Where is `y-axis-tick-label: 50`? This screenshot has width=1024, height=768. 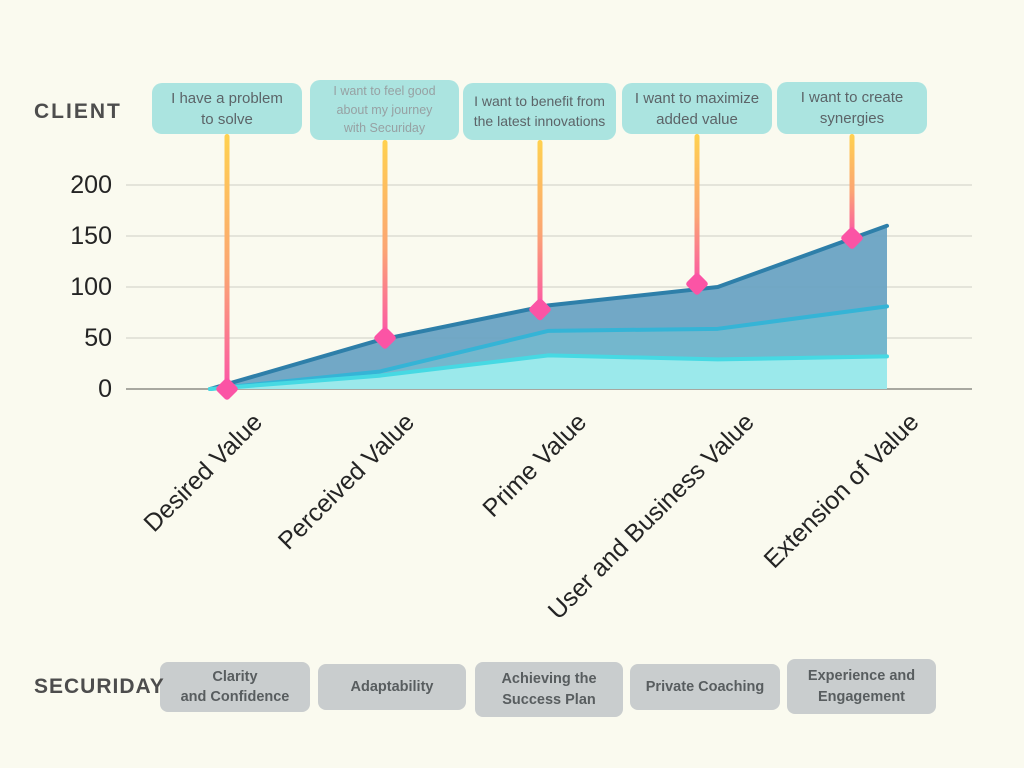
y-axis-tick-label: 50 is located at coordinates (98, 338).